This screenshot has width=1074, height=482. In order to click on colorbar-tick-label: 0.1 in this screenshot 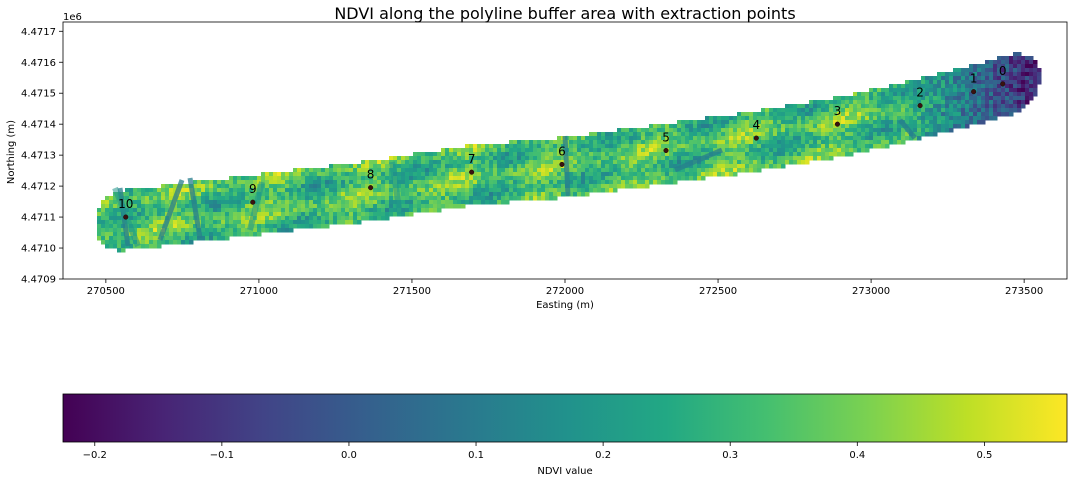, I will do `click(476, 455)`.